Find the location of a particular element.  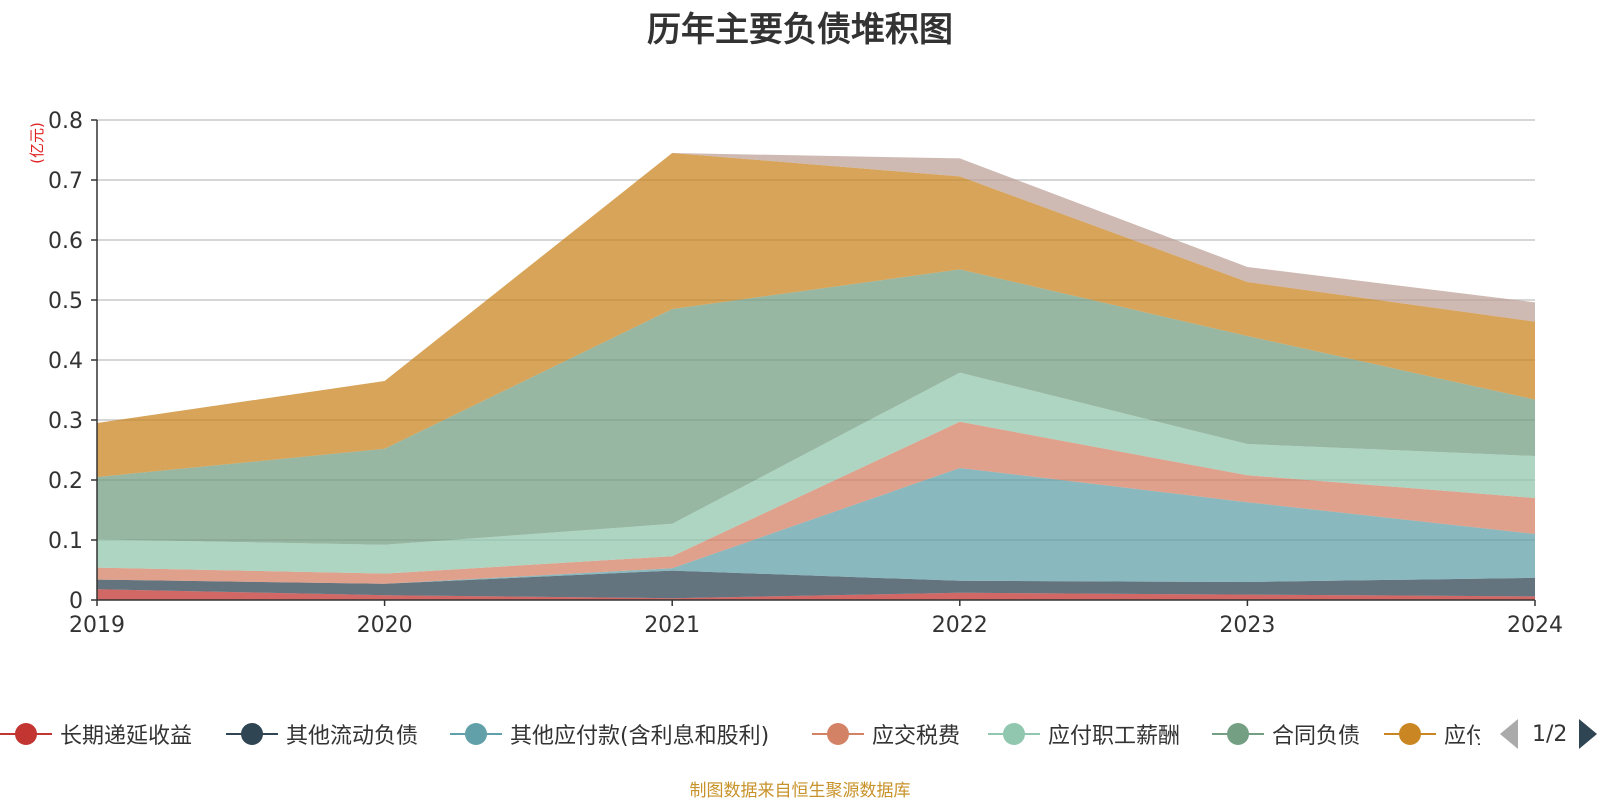

y-axis-unit-label: (亿元) is located at coordinates (37, 143).